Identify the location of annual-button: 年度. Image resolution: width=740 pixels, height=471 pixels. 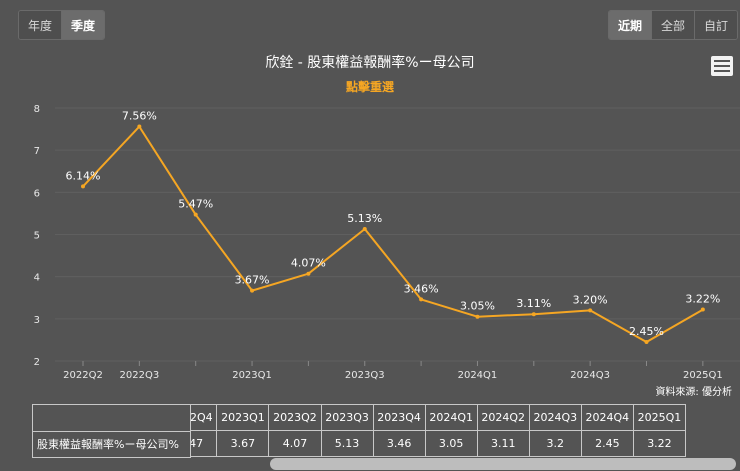
(41, 25).